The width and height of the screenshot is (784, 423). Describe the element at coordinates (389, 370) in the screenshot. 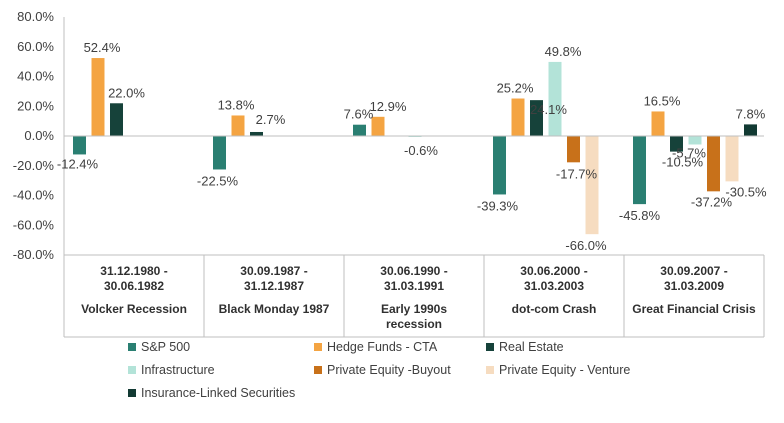

I see `legend-label: Private Equity -Buyout` at that location.